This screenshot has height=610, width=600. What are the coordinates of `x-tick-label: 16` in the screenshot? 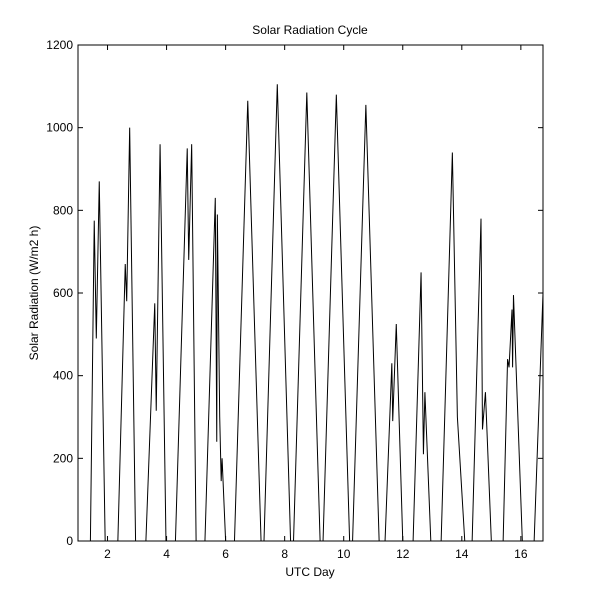 It's located at (521, 554).